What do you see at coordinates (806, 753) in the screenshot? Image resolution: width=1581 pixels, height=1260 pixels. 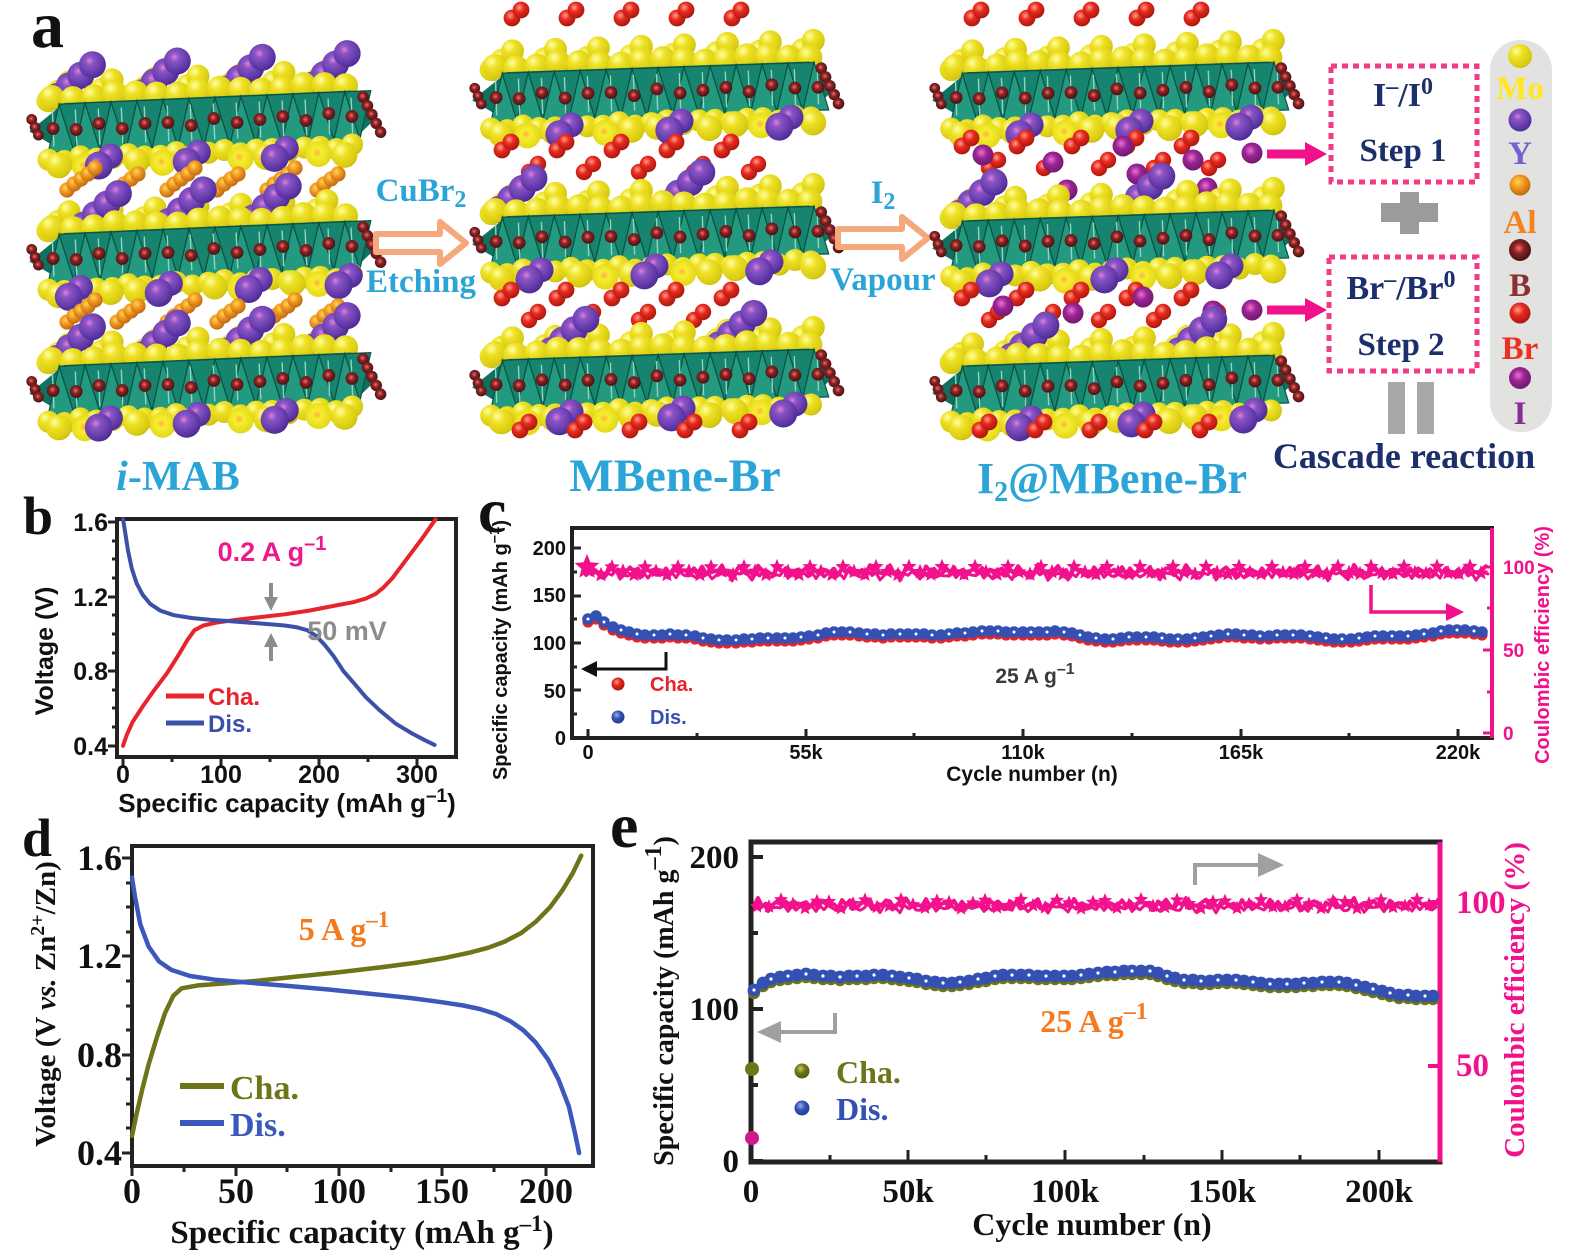 I see `svg-text: 55k` at bounding box center [806, 753].